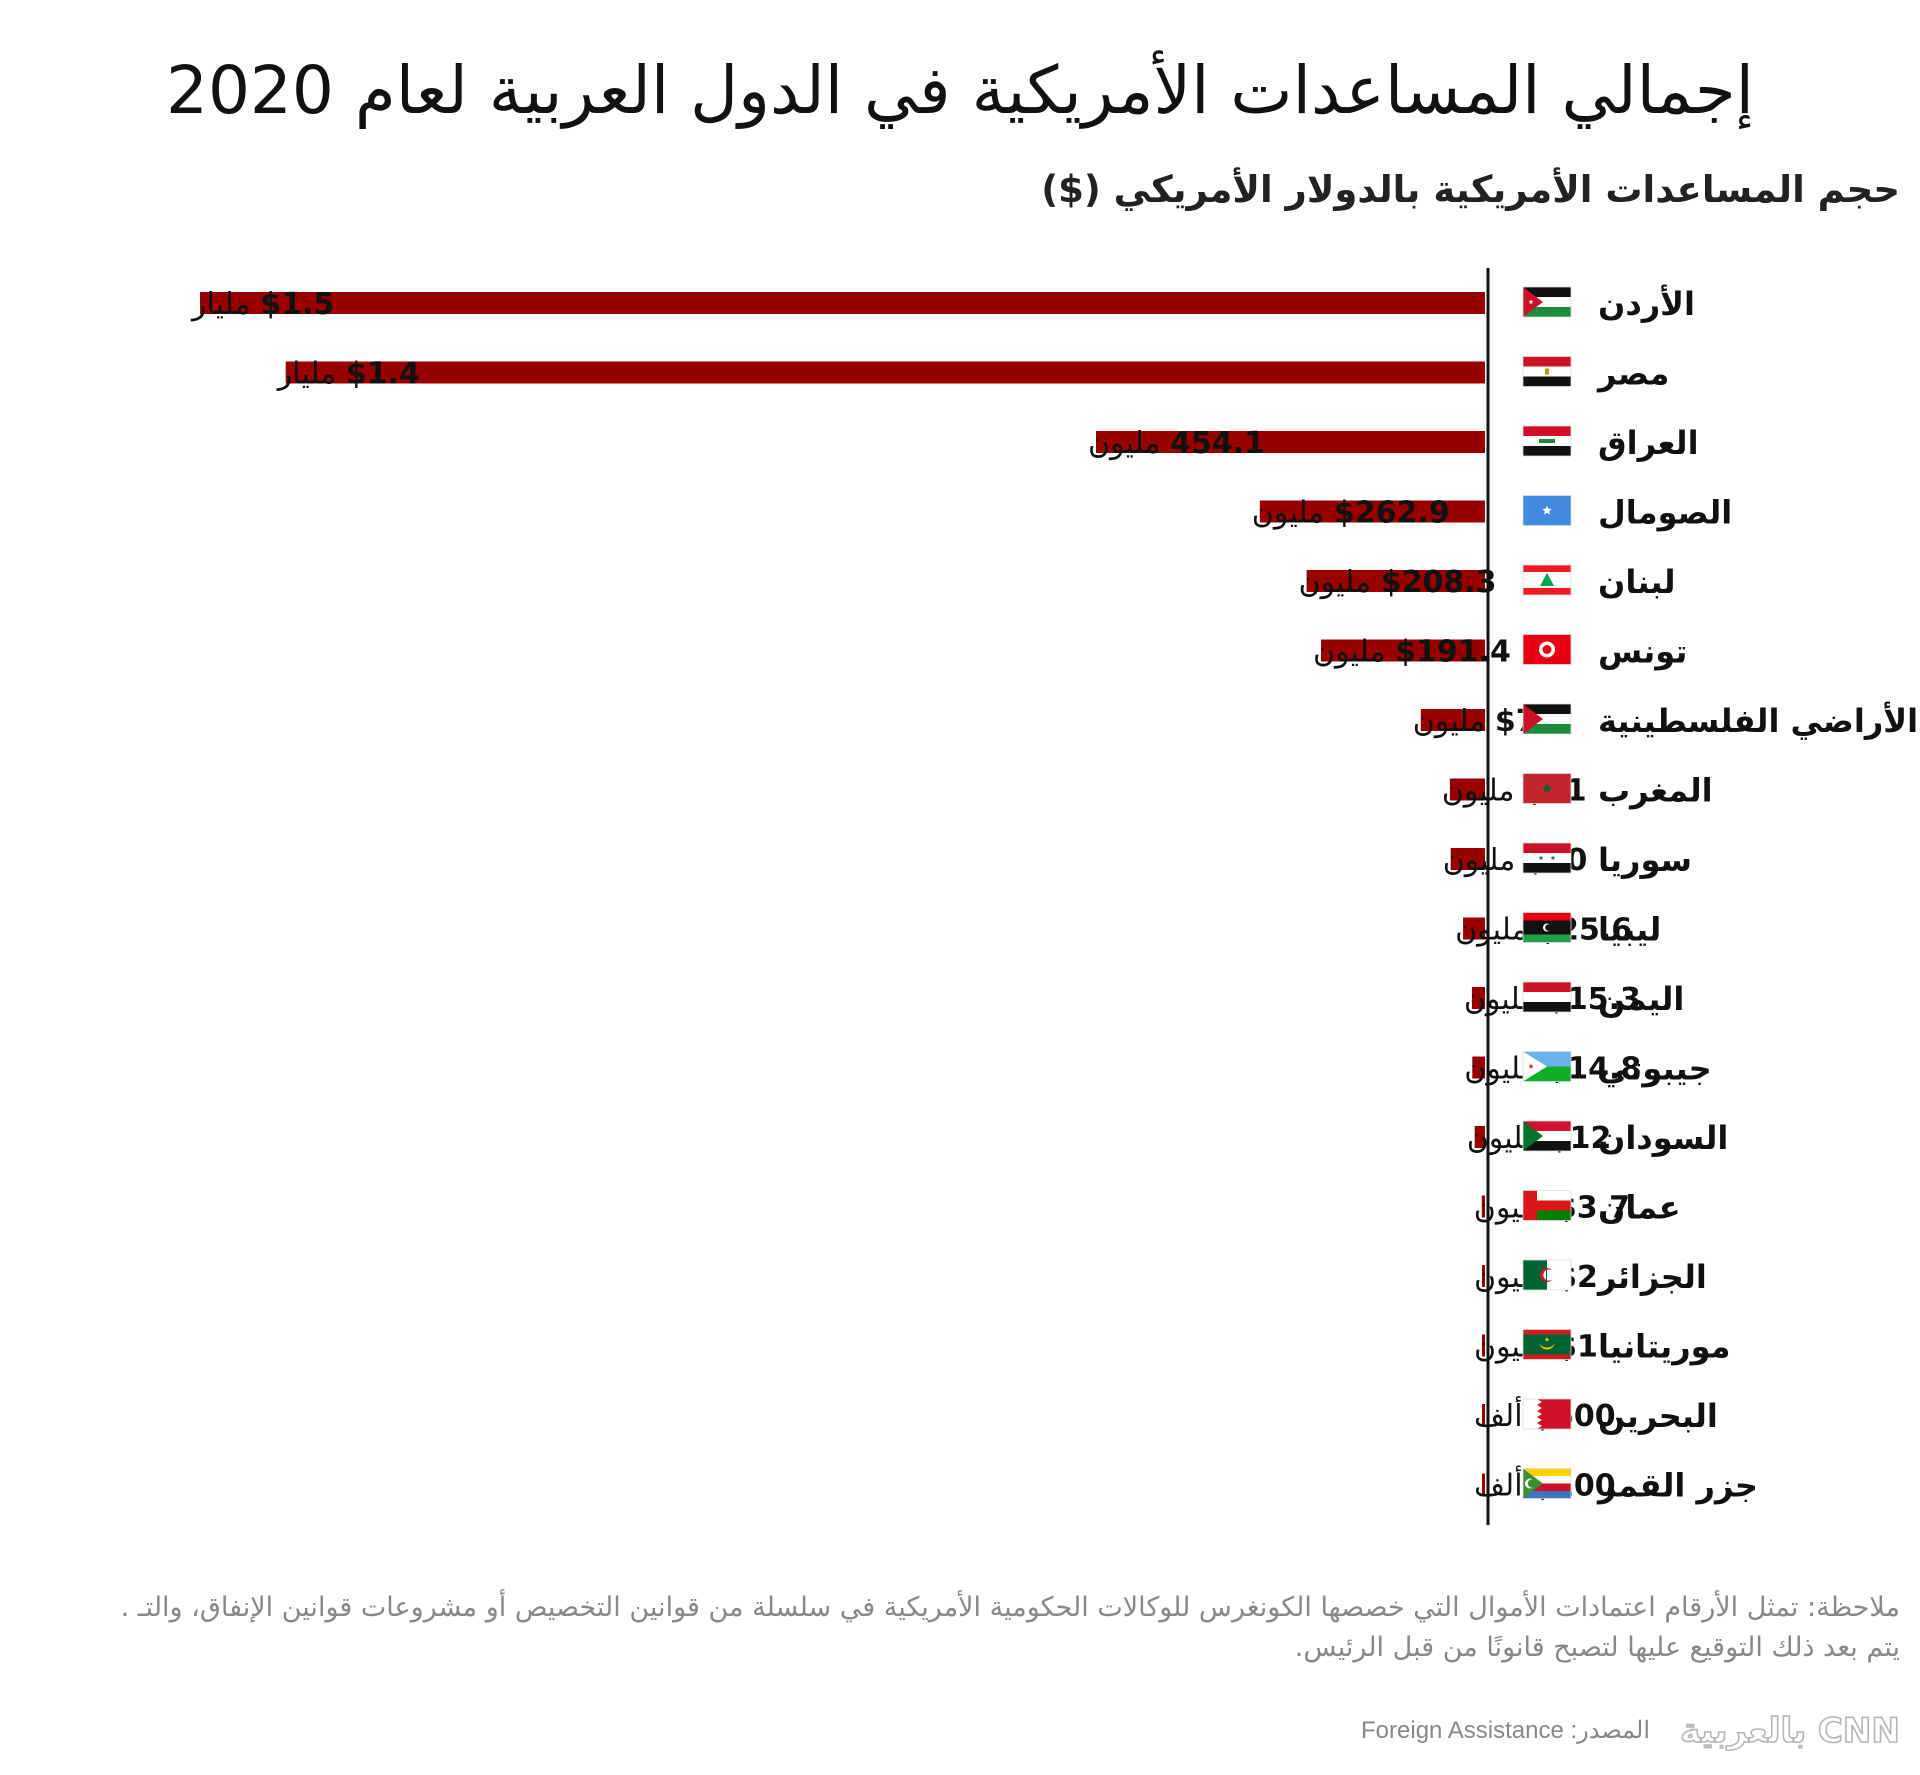 The width and height of the screenshot is (1920, 1775). I want to click on value-amount-1: $1.4, so click(383, 374).